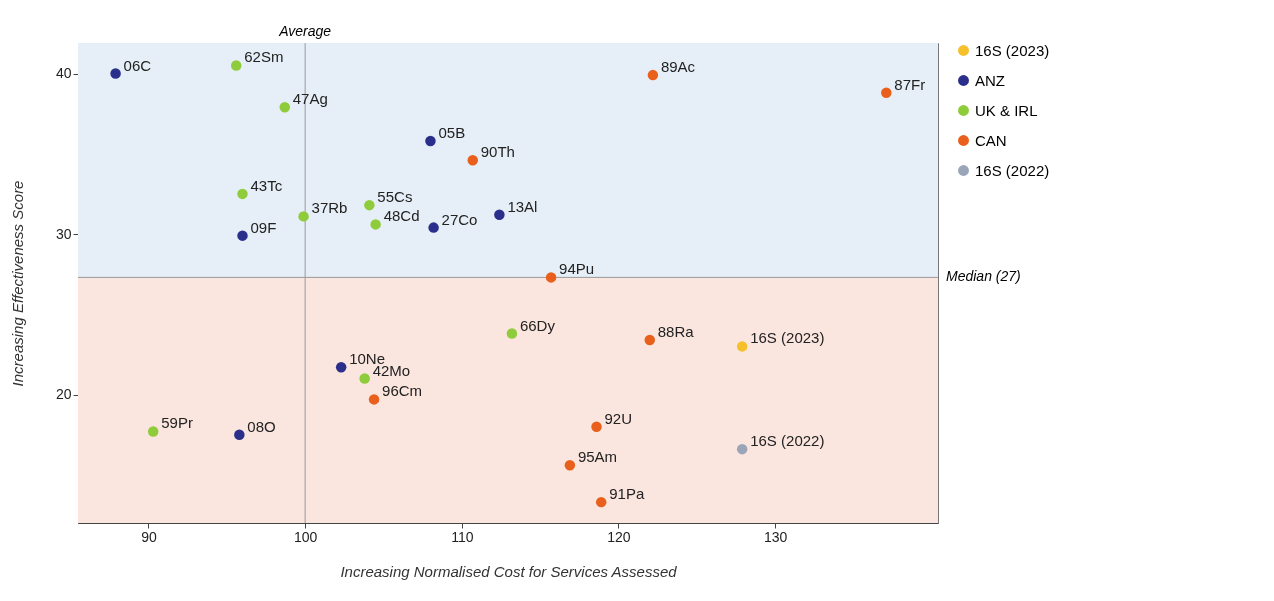 The image size is (1274, 601). Describe the element at coordinates (452, 132) in the screenshot. I see `annotation: 05B` at that location.